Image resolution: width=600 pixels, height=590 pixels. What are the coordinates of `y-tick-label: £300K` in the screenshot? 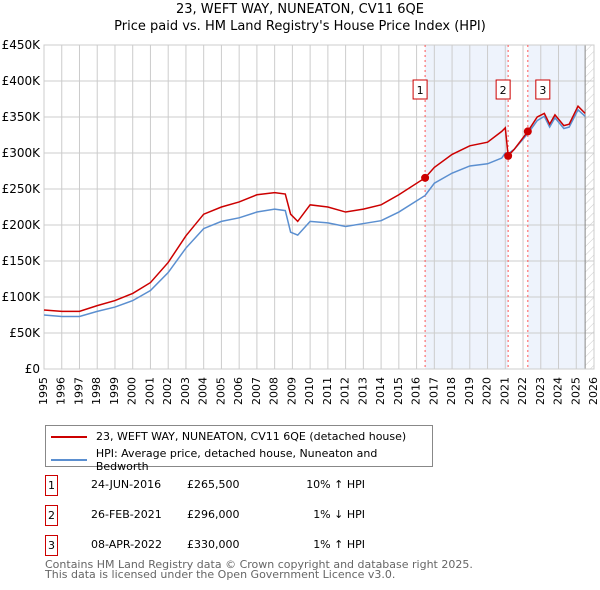 It's located at (22, 153).